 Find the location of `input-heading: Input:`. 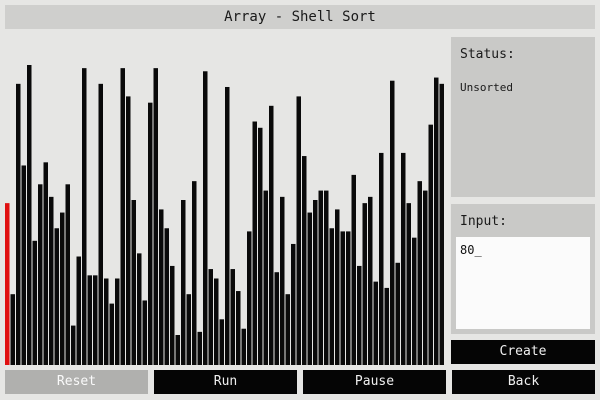

input-heading: Input: is located at coordinates (483, 221).